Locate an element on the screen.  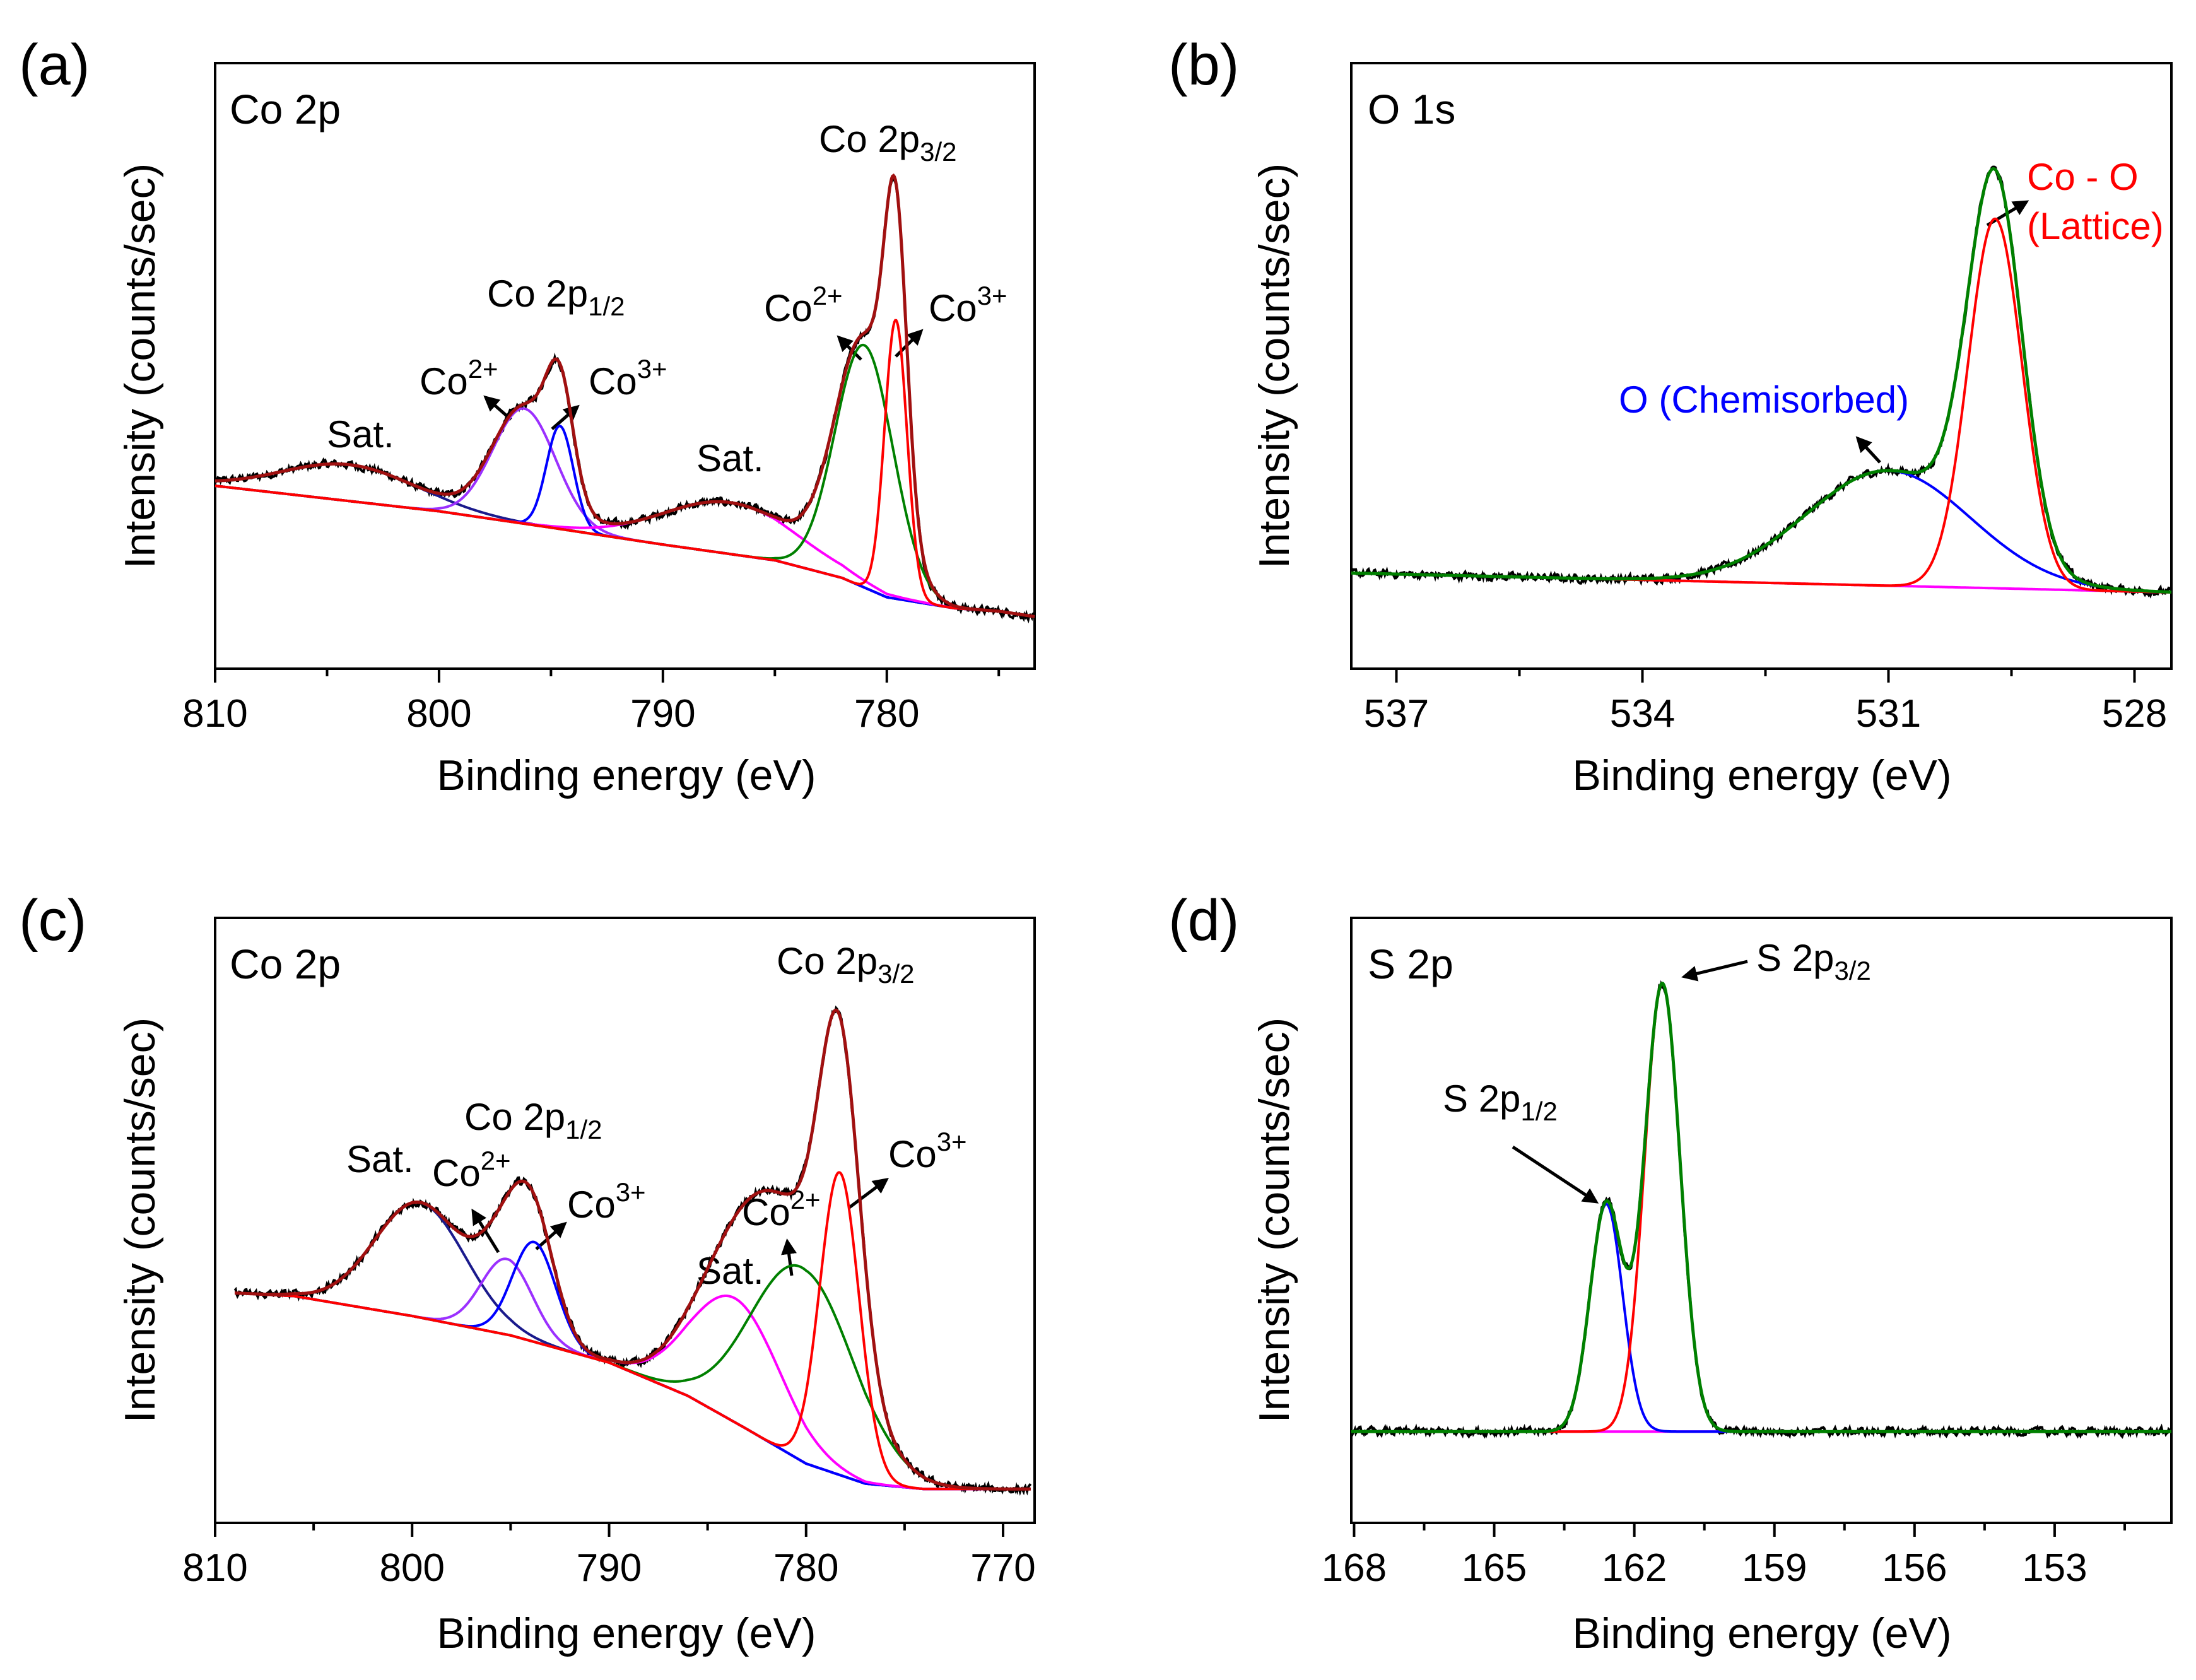
annotations: Co - O (Lattice) O (Chemisorbed) is located at coordinates (1892, 310).